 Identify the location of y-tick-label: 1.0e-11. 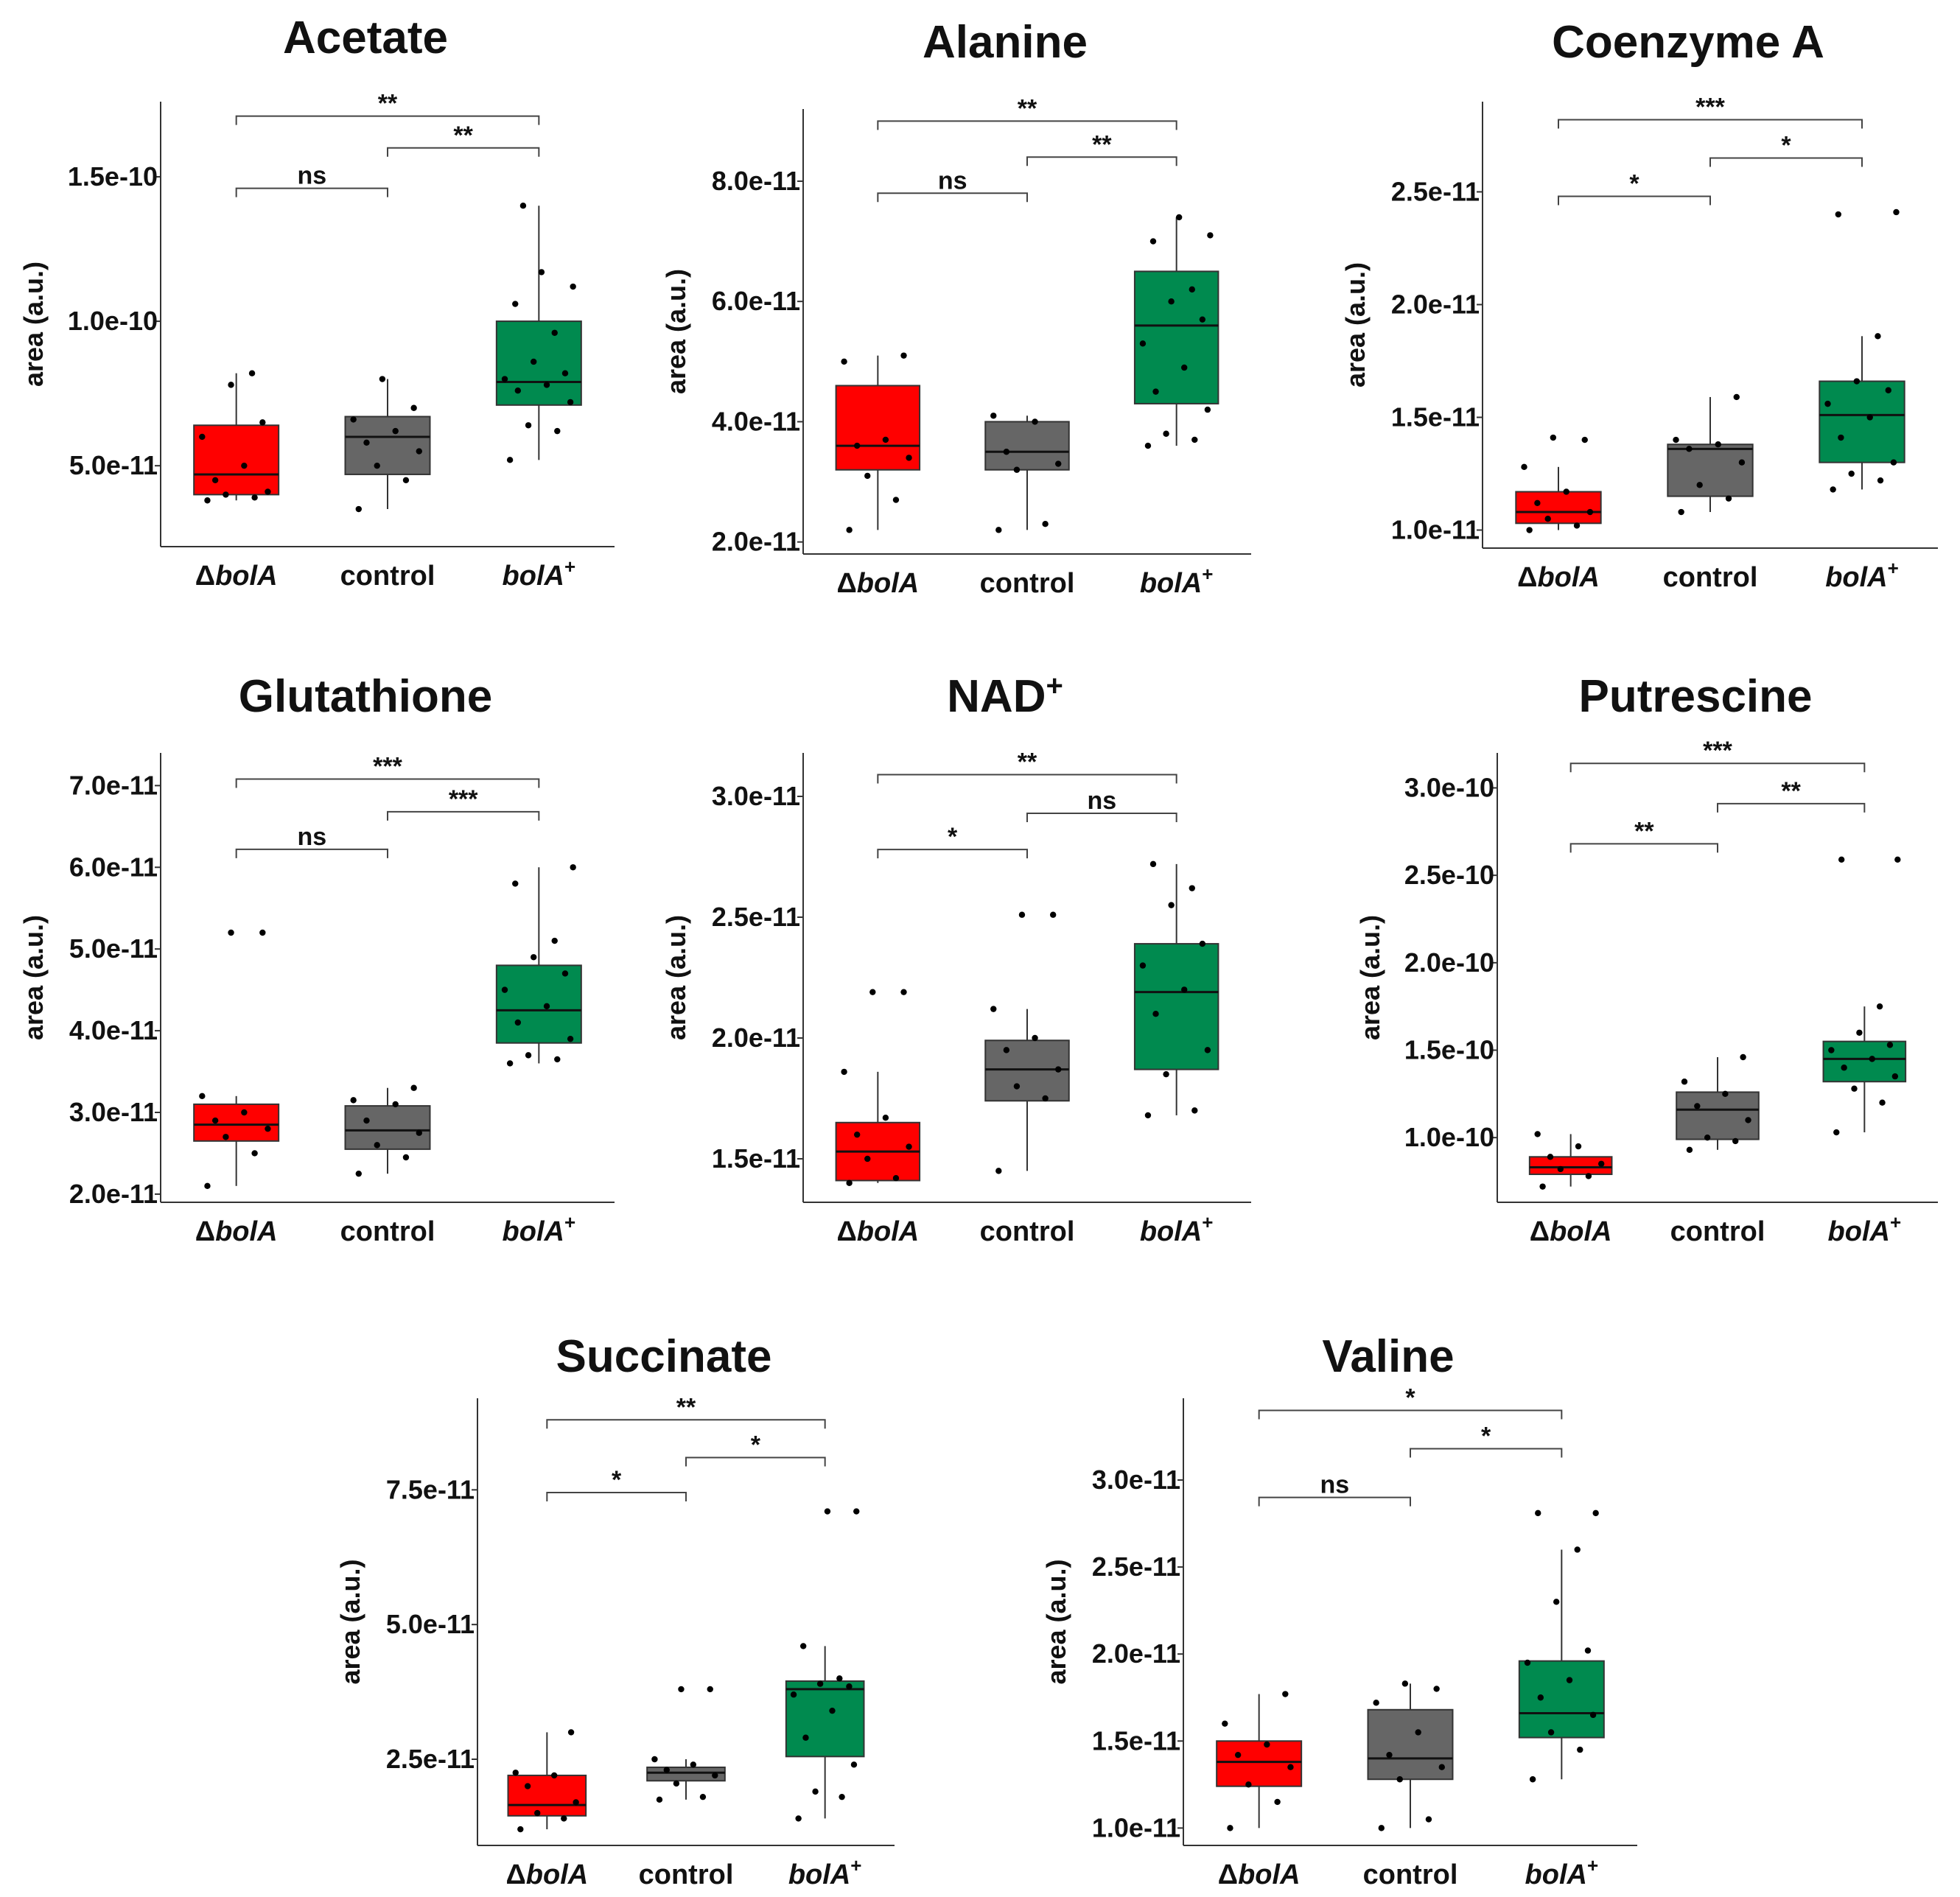
(1136, 1827).